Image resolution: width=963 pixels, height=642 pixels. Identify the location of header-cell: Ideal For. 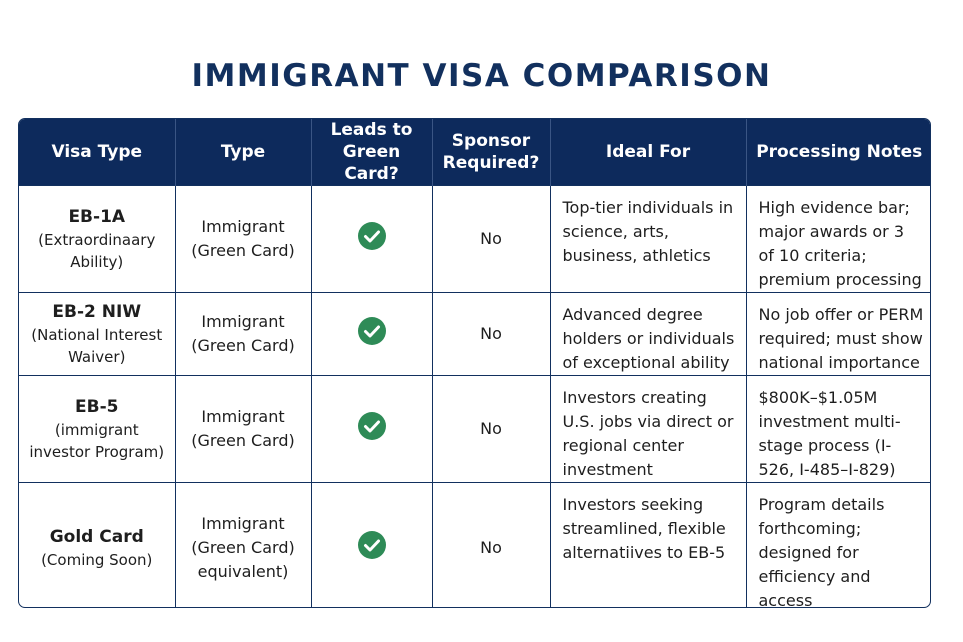
(648, 152).